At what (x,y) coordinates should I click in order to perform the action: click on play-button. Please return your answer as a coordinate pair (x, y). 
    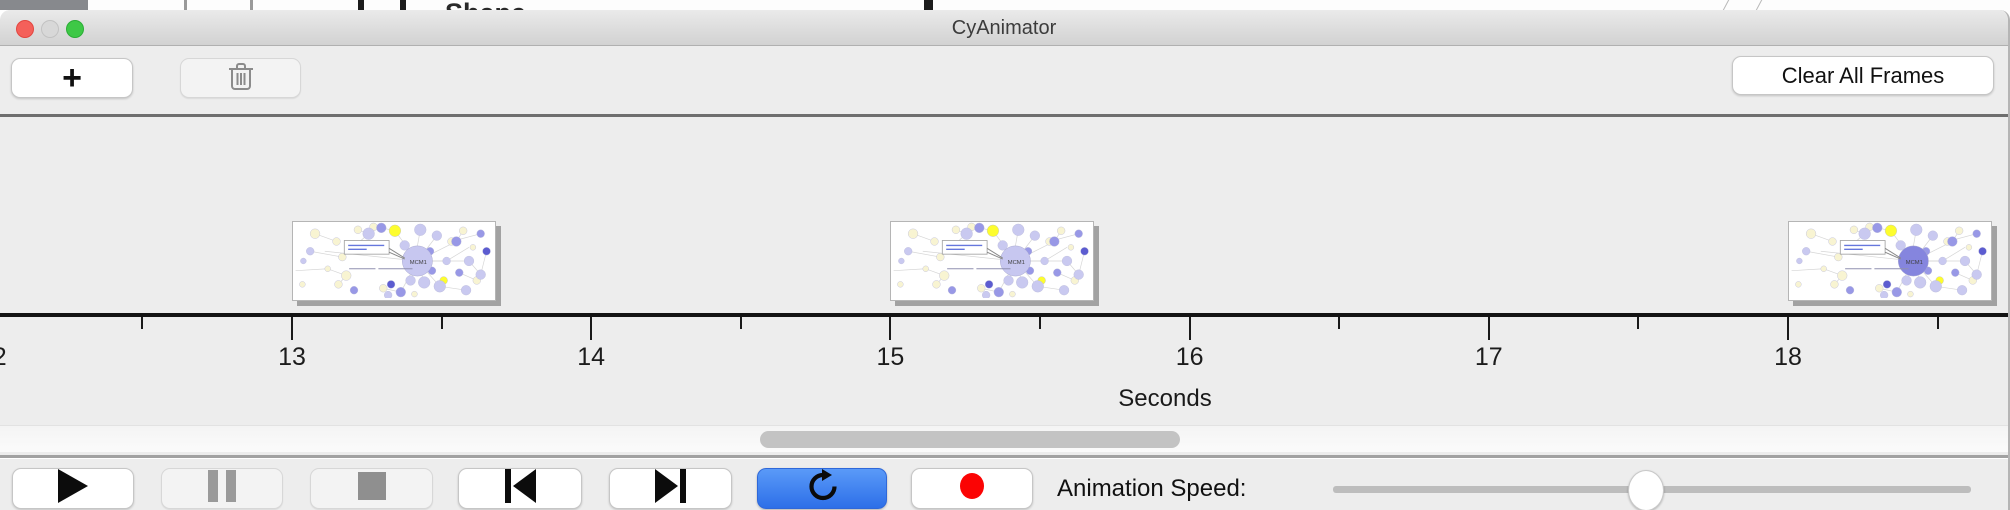
    Looking at the image, I should click on (73, 488).